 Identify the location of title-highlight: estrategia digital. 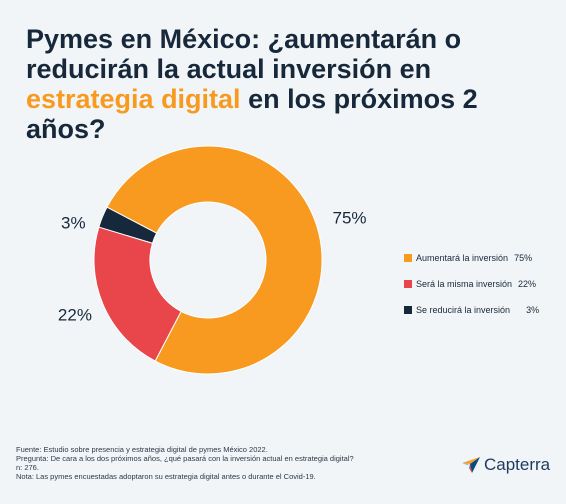
(133, 99).